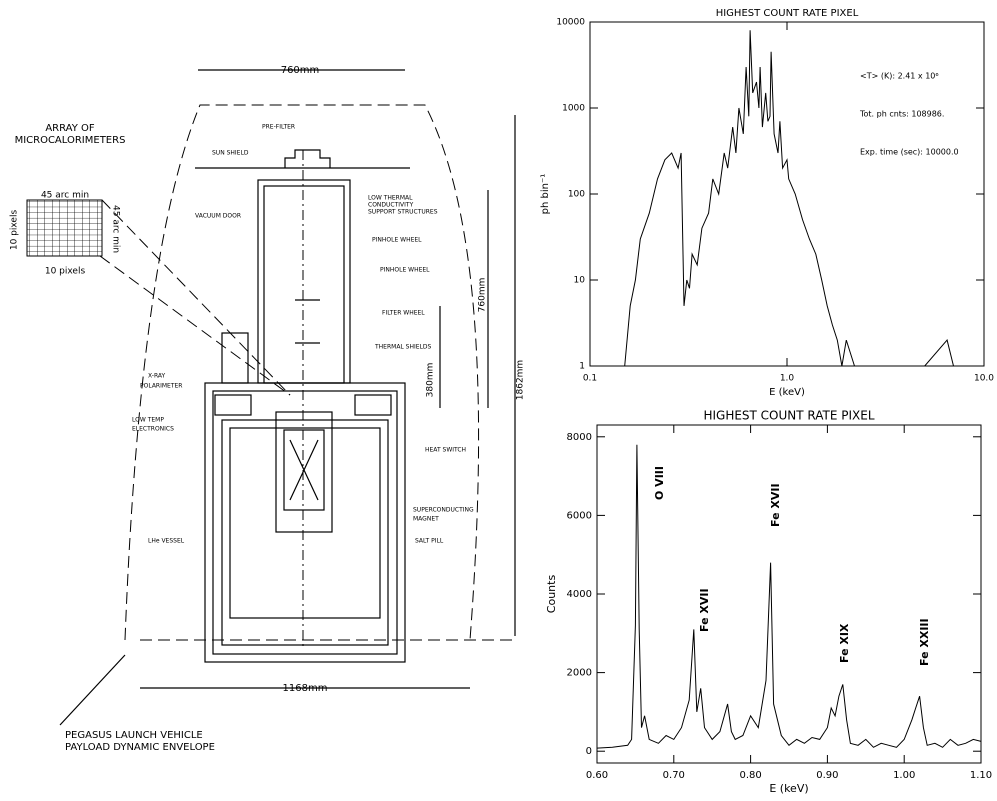 The height and width of the screenshot is (801, 997). Describe the element at coordinates (218, 216) in the screenshot. I see `diagram-label: VACUUM DOOR` at that location.